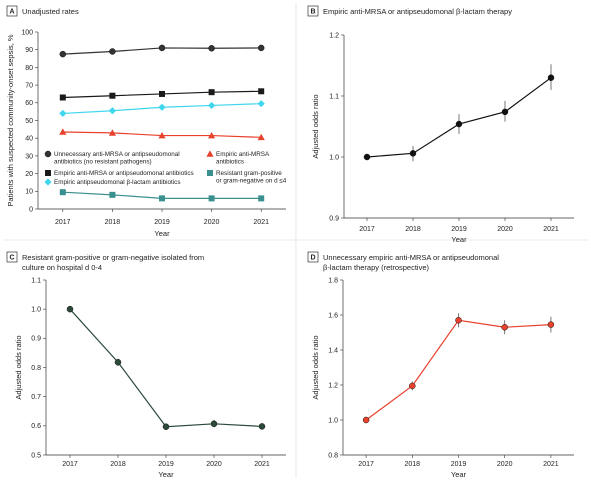  I want to click on y-tick-label: 60, so click(29, 103).